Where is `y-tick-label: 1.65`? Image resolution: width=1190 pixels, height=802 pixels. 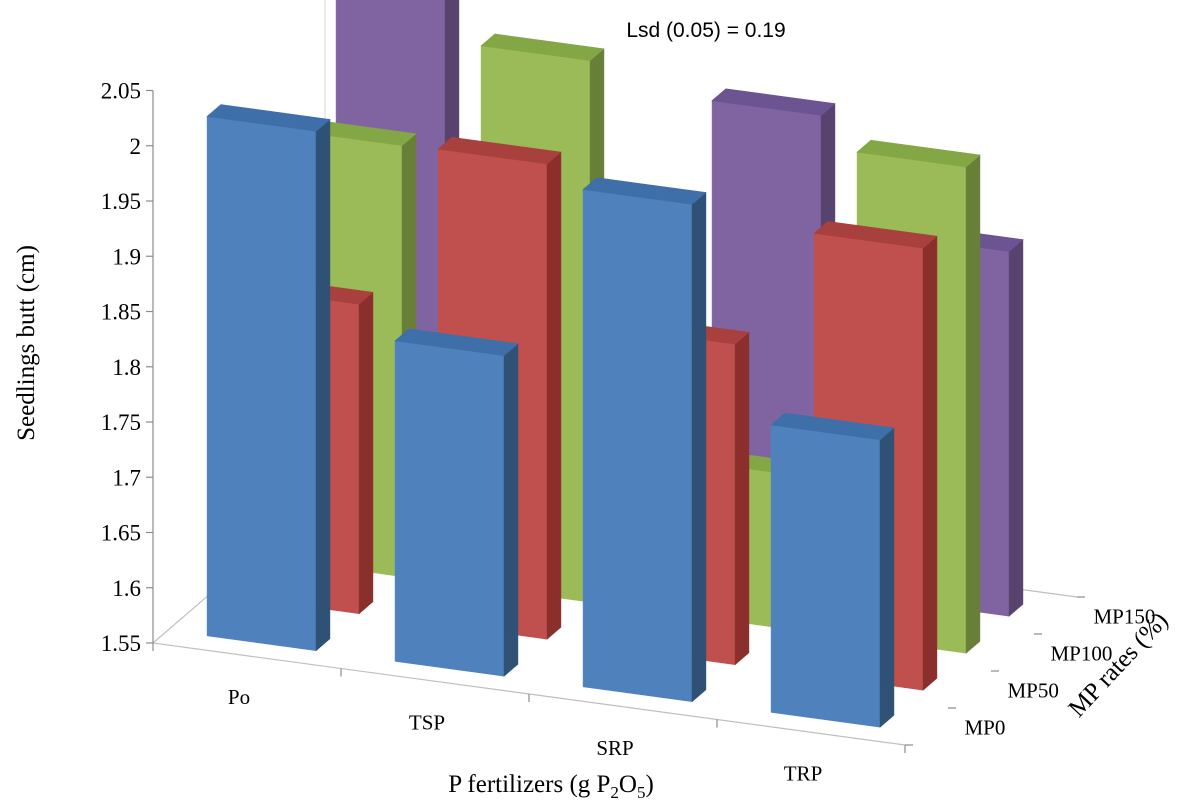
y-tick-label: 1.65 is located at coordinates (121, 533).